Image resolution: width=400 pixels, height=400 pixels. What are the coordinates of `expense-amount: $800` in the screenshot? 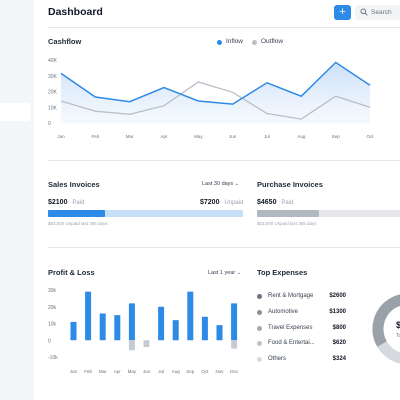 It's located at (339, 327).